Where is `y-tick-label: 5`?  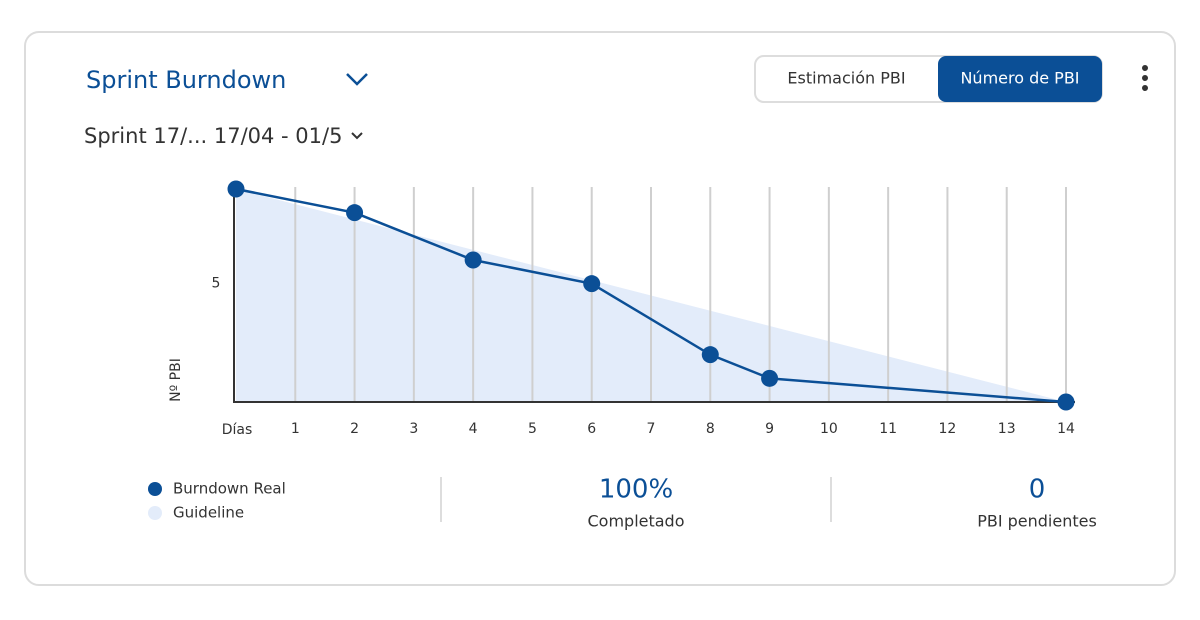
y-tick-label: 5 is located at coordinates (216, 284).